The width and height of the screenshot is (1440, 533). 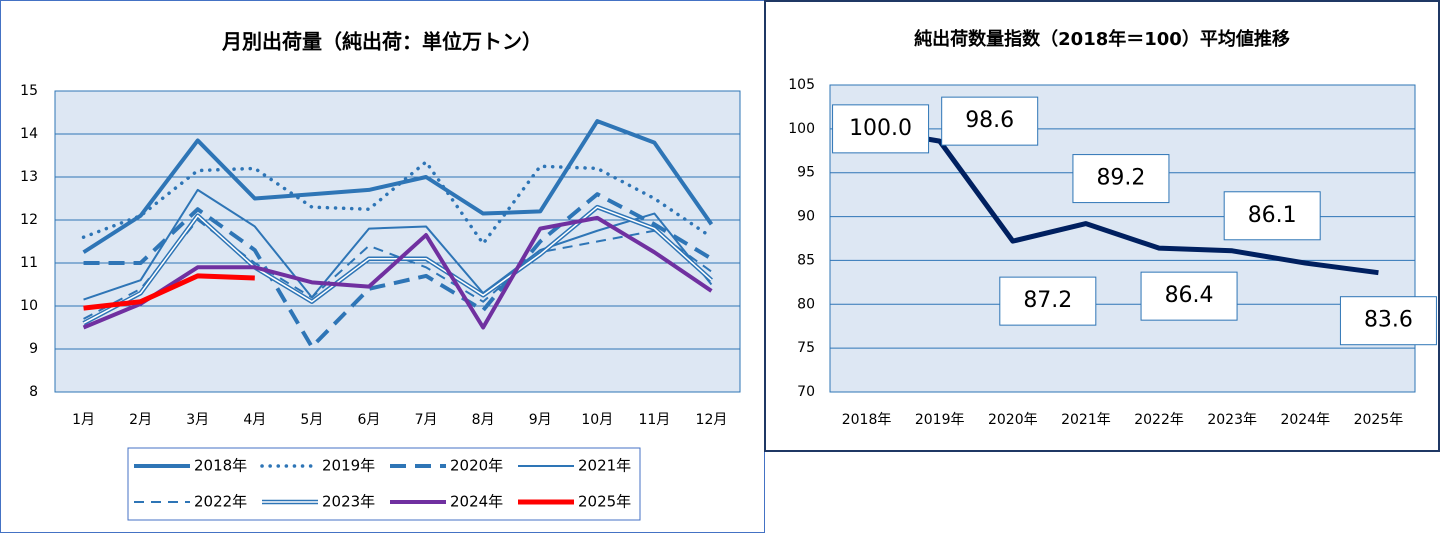 What do you see at coordinates (867, 420) in the screenshot?
I see `x-tick-label: 2018年` at bounding box center [867, 420].